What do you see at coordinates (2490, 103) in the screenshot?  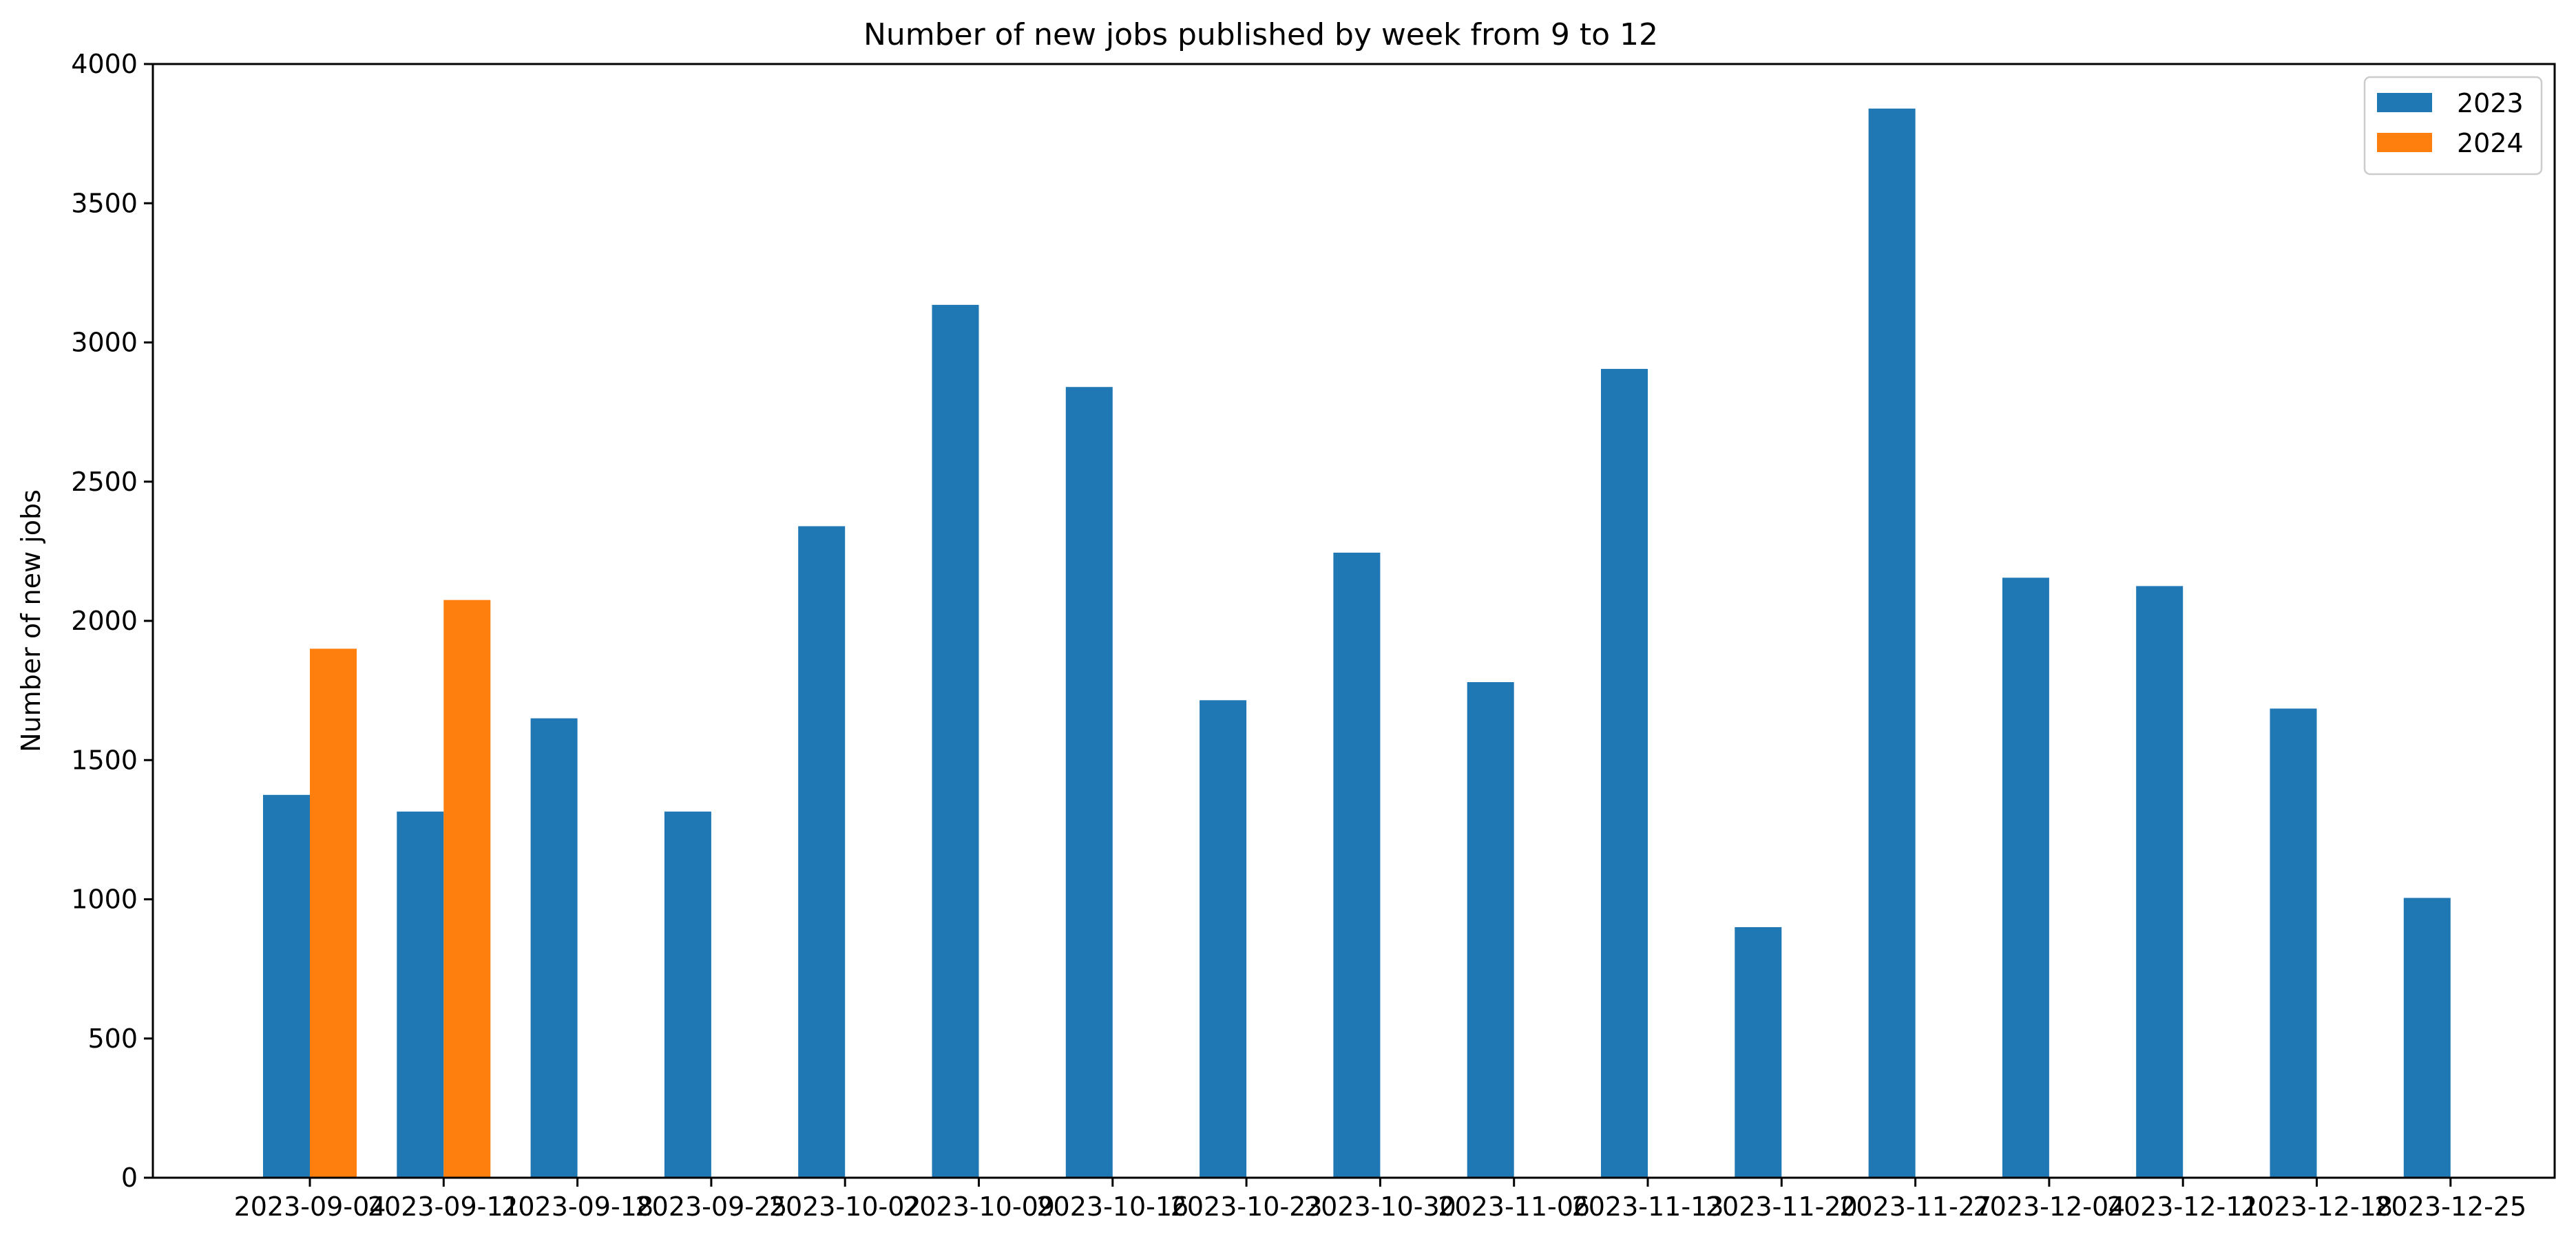 I see `legend-label-2023: 2023` at bounding box center [2490, 103].